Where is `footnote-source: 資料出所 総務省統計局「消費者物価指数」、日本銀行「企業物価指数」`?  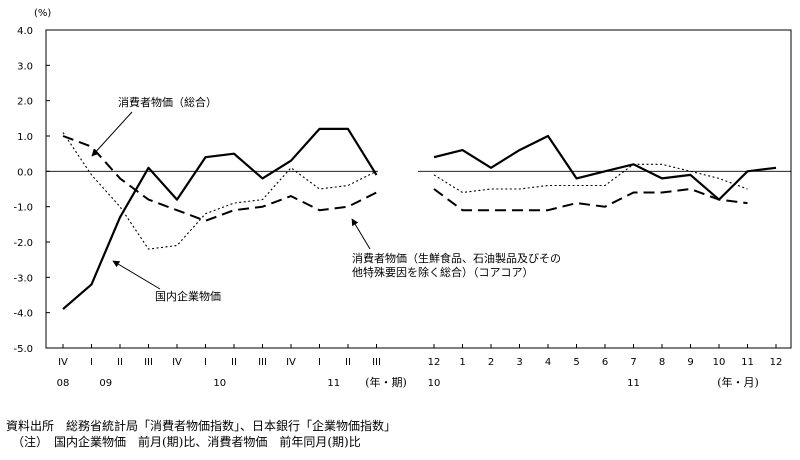
footnote-source: 資料出所 総務省統計局「消費者物価指数」、日本銀行「企業物価指数」 is located at coordinates (201, 425).